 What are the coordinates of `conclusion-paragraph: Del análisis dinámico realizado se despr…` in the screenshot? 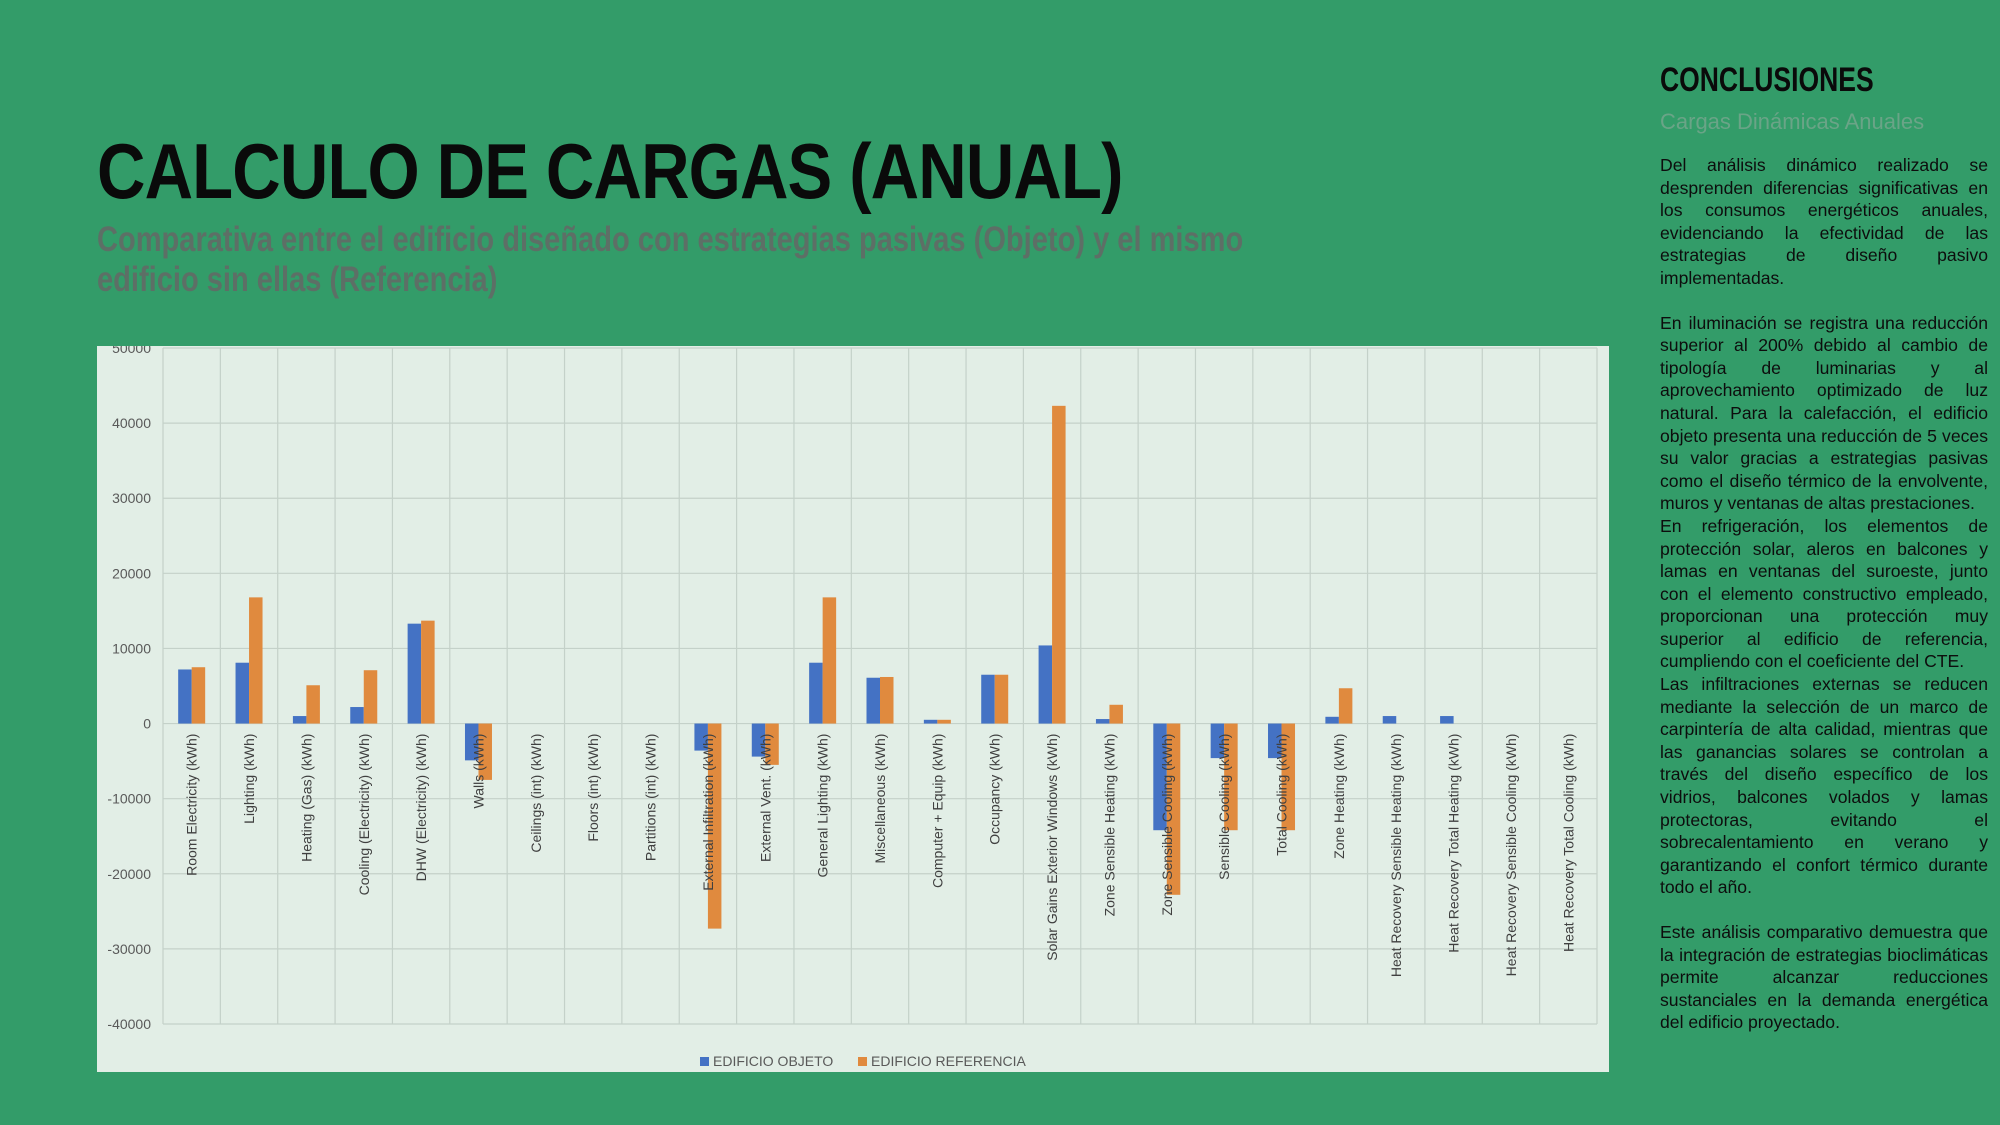 It's located at (1824, 221).